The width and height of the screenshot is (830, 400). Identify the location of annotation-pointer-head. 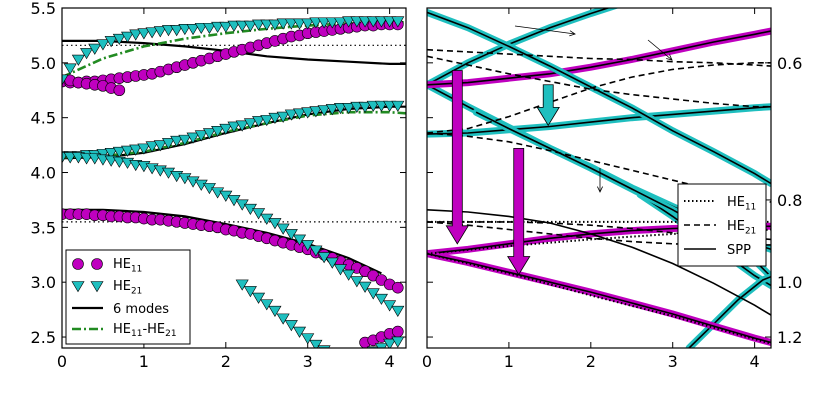
(600, 189).